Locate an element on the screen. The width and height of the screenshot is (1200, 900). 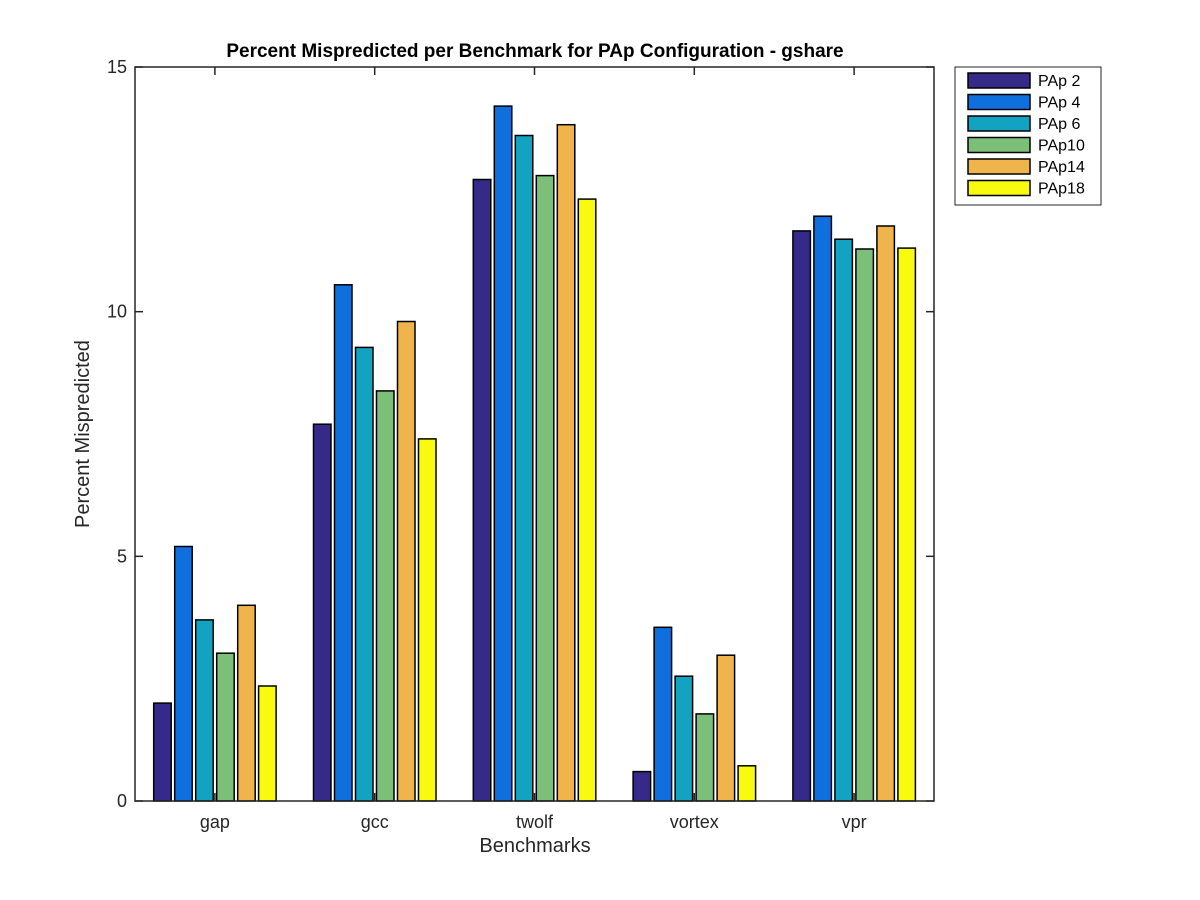
bar-vortex-pap4 is located at coordinates (663, 714).